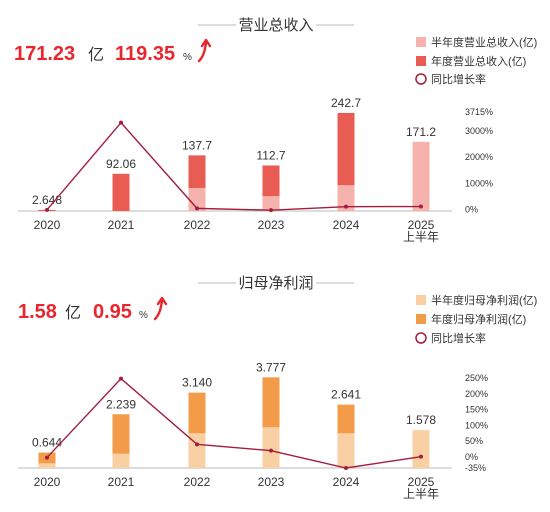 The width and height of the screenshot is (550, 512). What do you see at coordinates (47, 443) in the screenshot?
I see `value-label: 0.644` at bounding box center [47, 443].